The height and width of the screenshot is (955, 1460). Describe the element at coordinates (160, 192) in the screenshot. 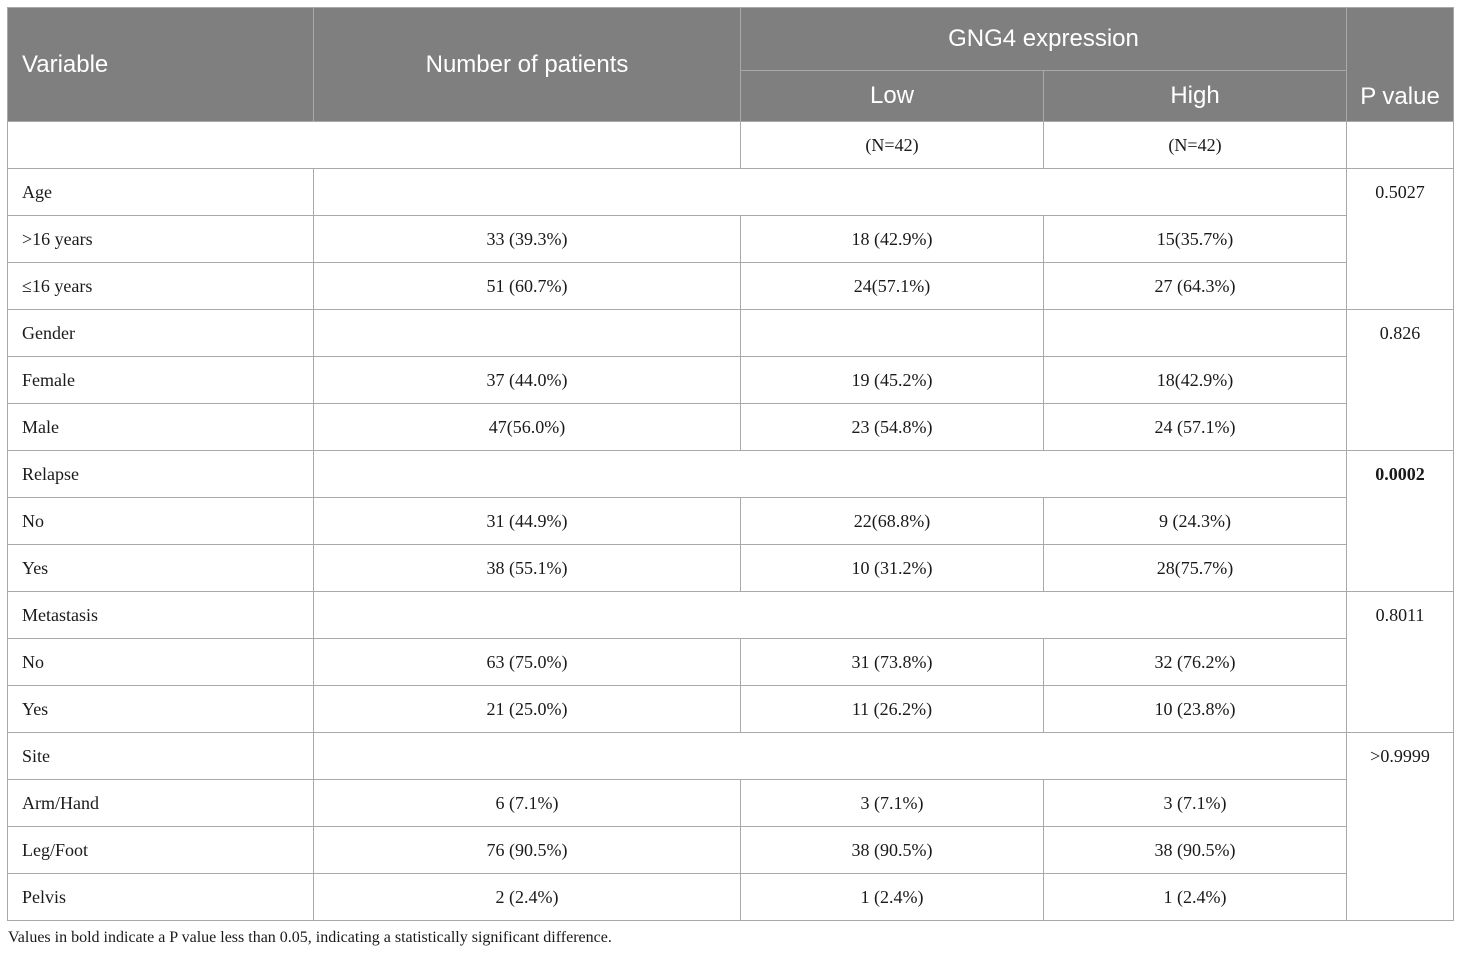

I see `group-label: Age` at that location.